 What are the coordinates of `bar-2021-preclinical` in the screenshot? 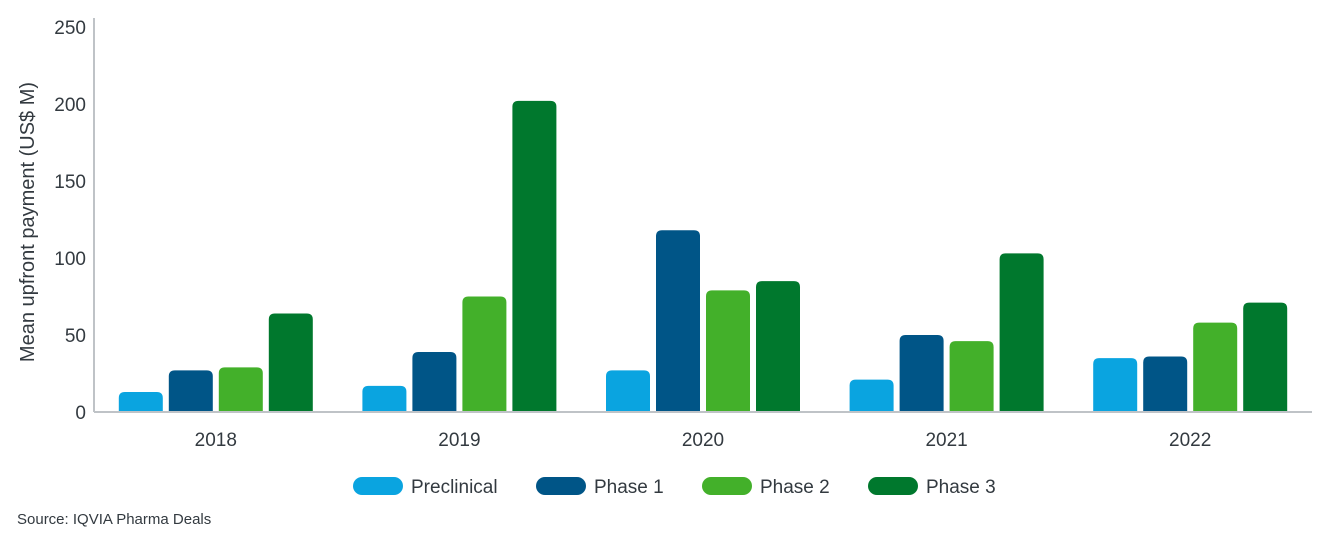 It's located at (871, 395).